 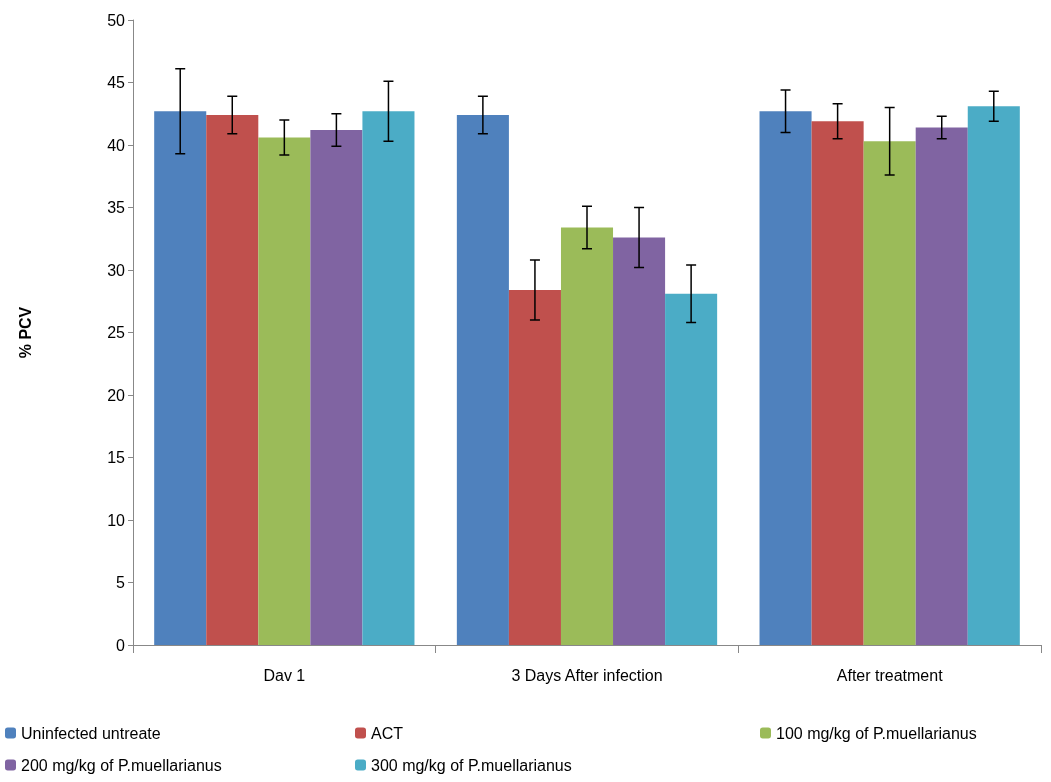 I want to click on legend-label: ACT, so click(x=387, y=733).